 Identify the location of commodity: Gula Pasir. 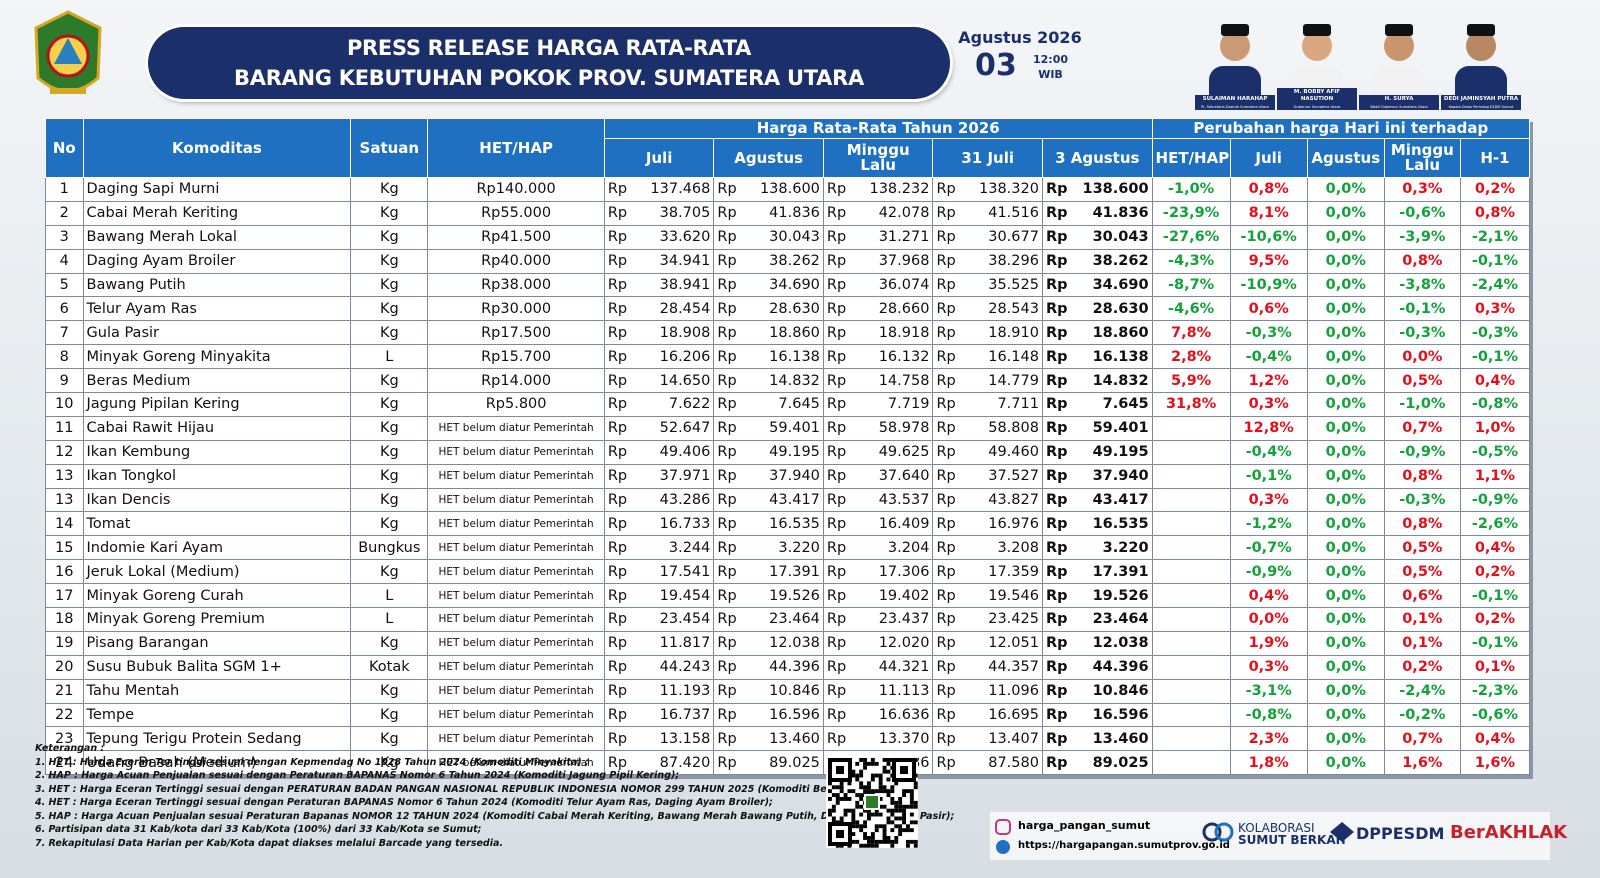
(217, 333).